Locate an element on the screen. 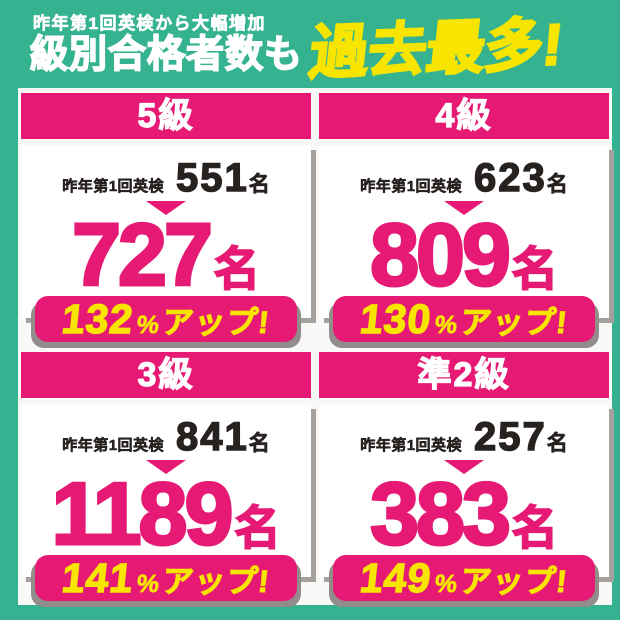  card-grade-pre2-title-bar: 準2級 is located at coordinates (464, 375).